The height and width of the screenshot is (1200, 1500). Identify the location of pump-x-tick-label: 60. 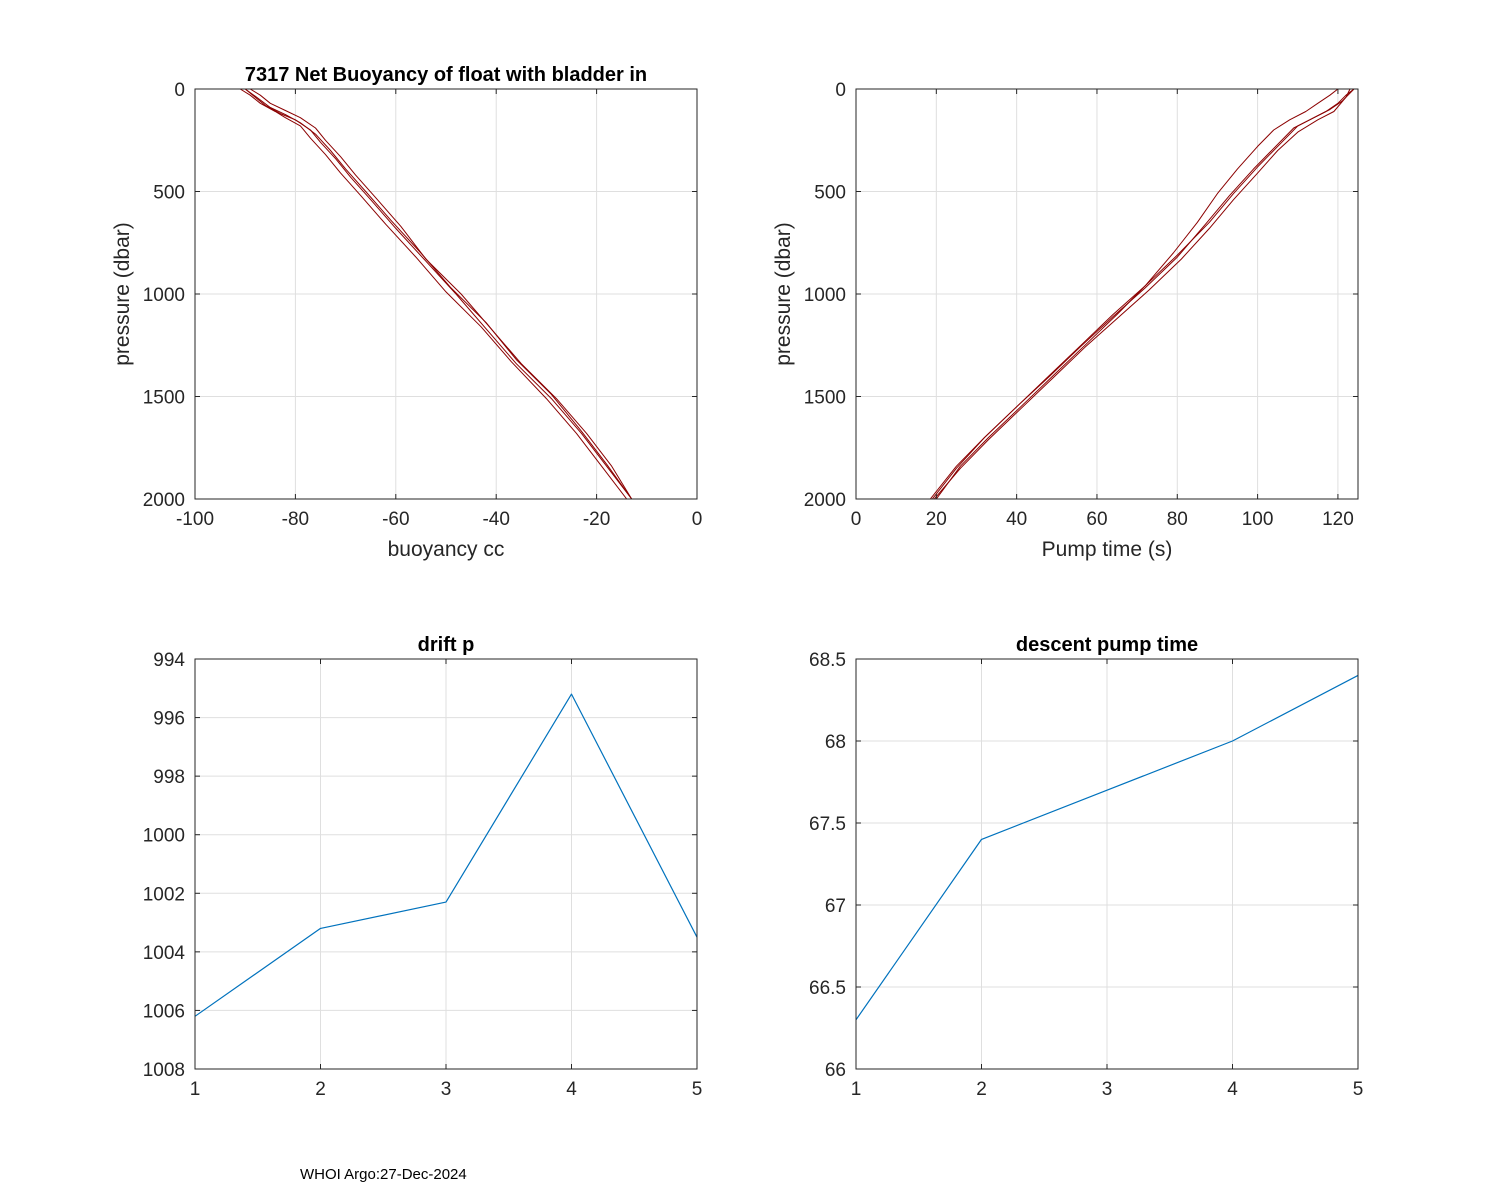
(1096, 519).